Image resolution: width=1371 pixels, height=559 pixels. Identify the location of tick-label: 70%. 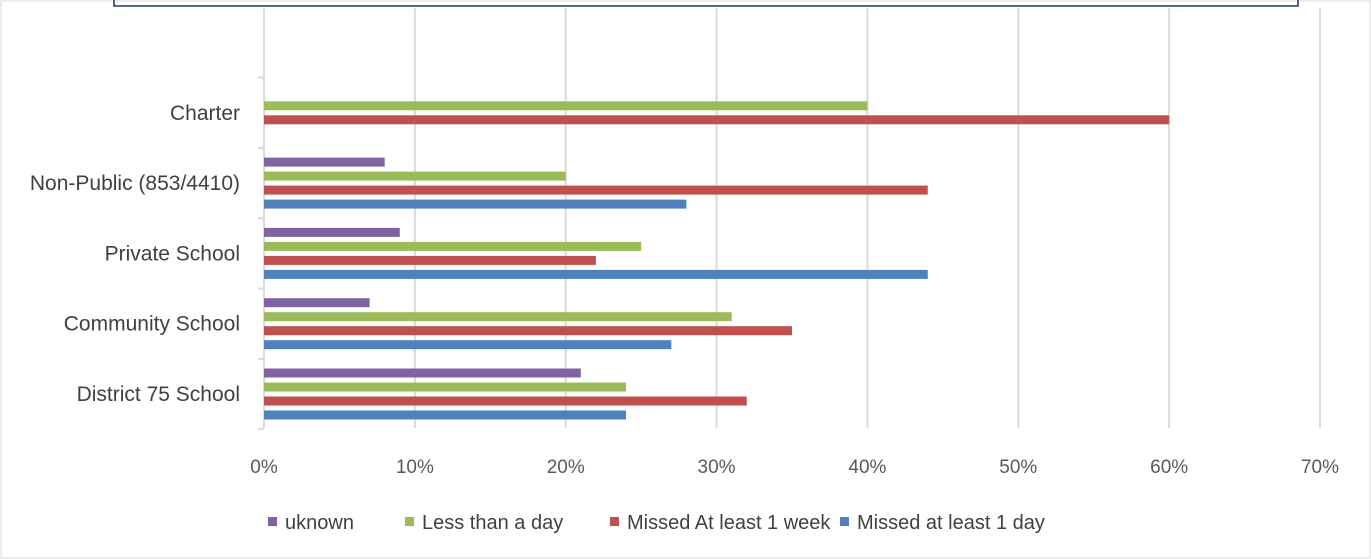
(1320, 467).